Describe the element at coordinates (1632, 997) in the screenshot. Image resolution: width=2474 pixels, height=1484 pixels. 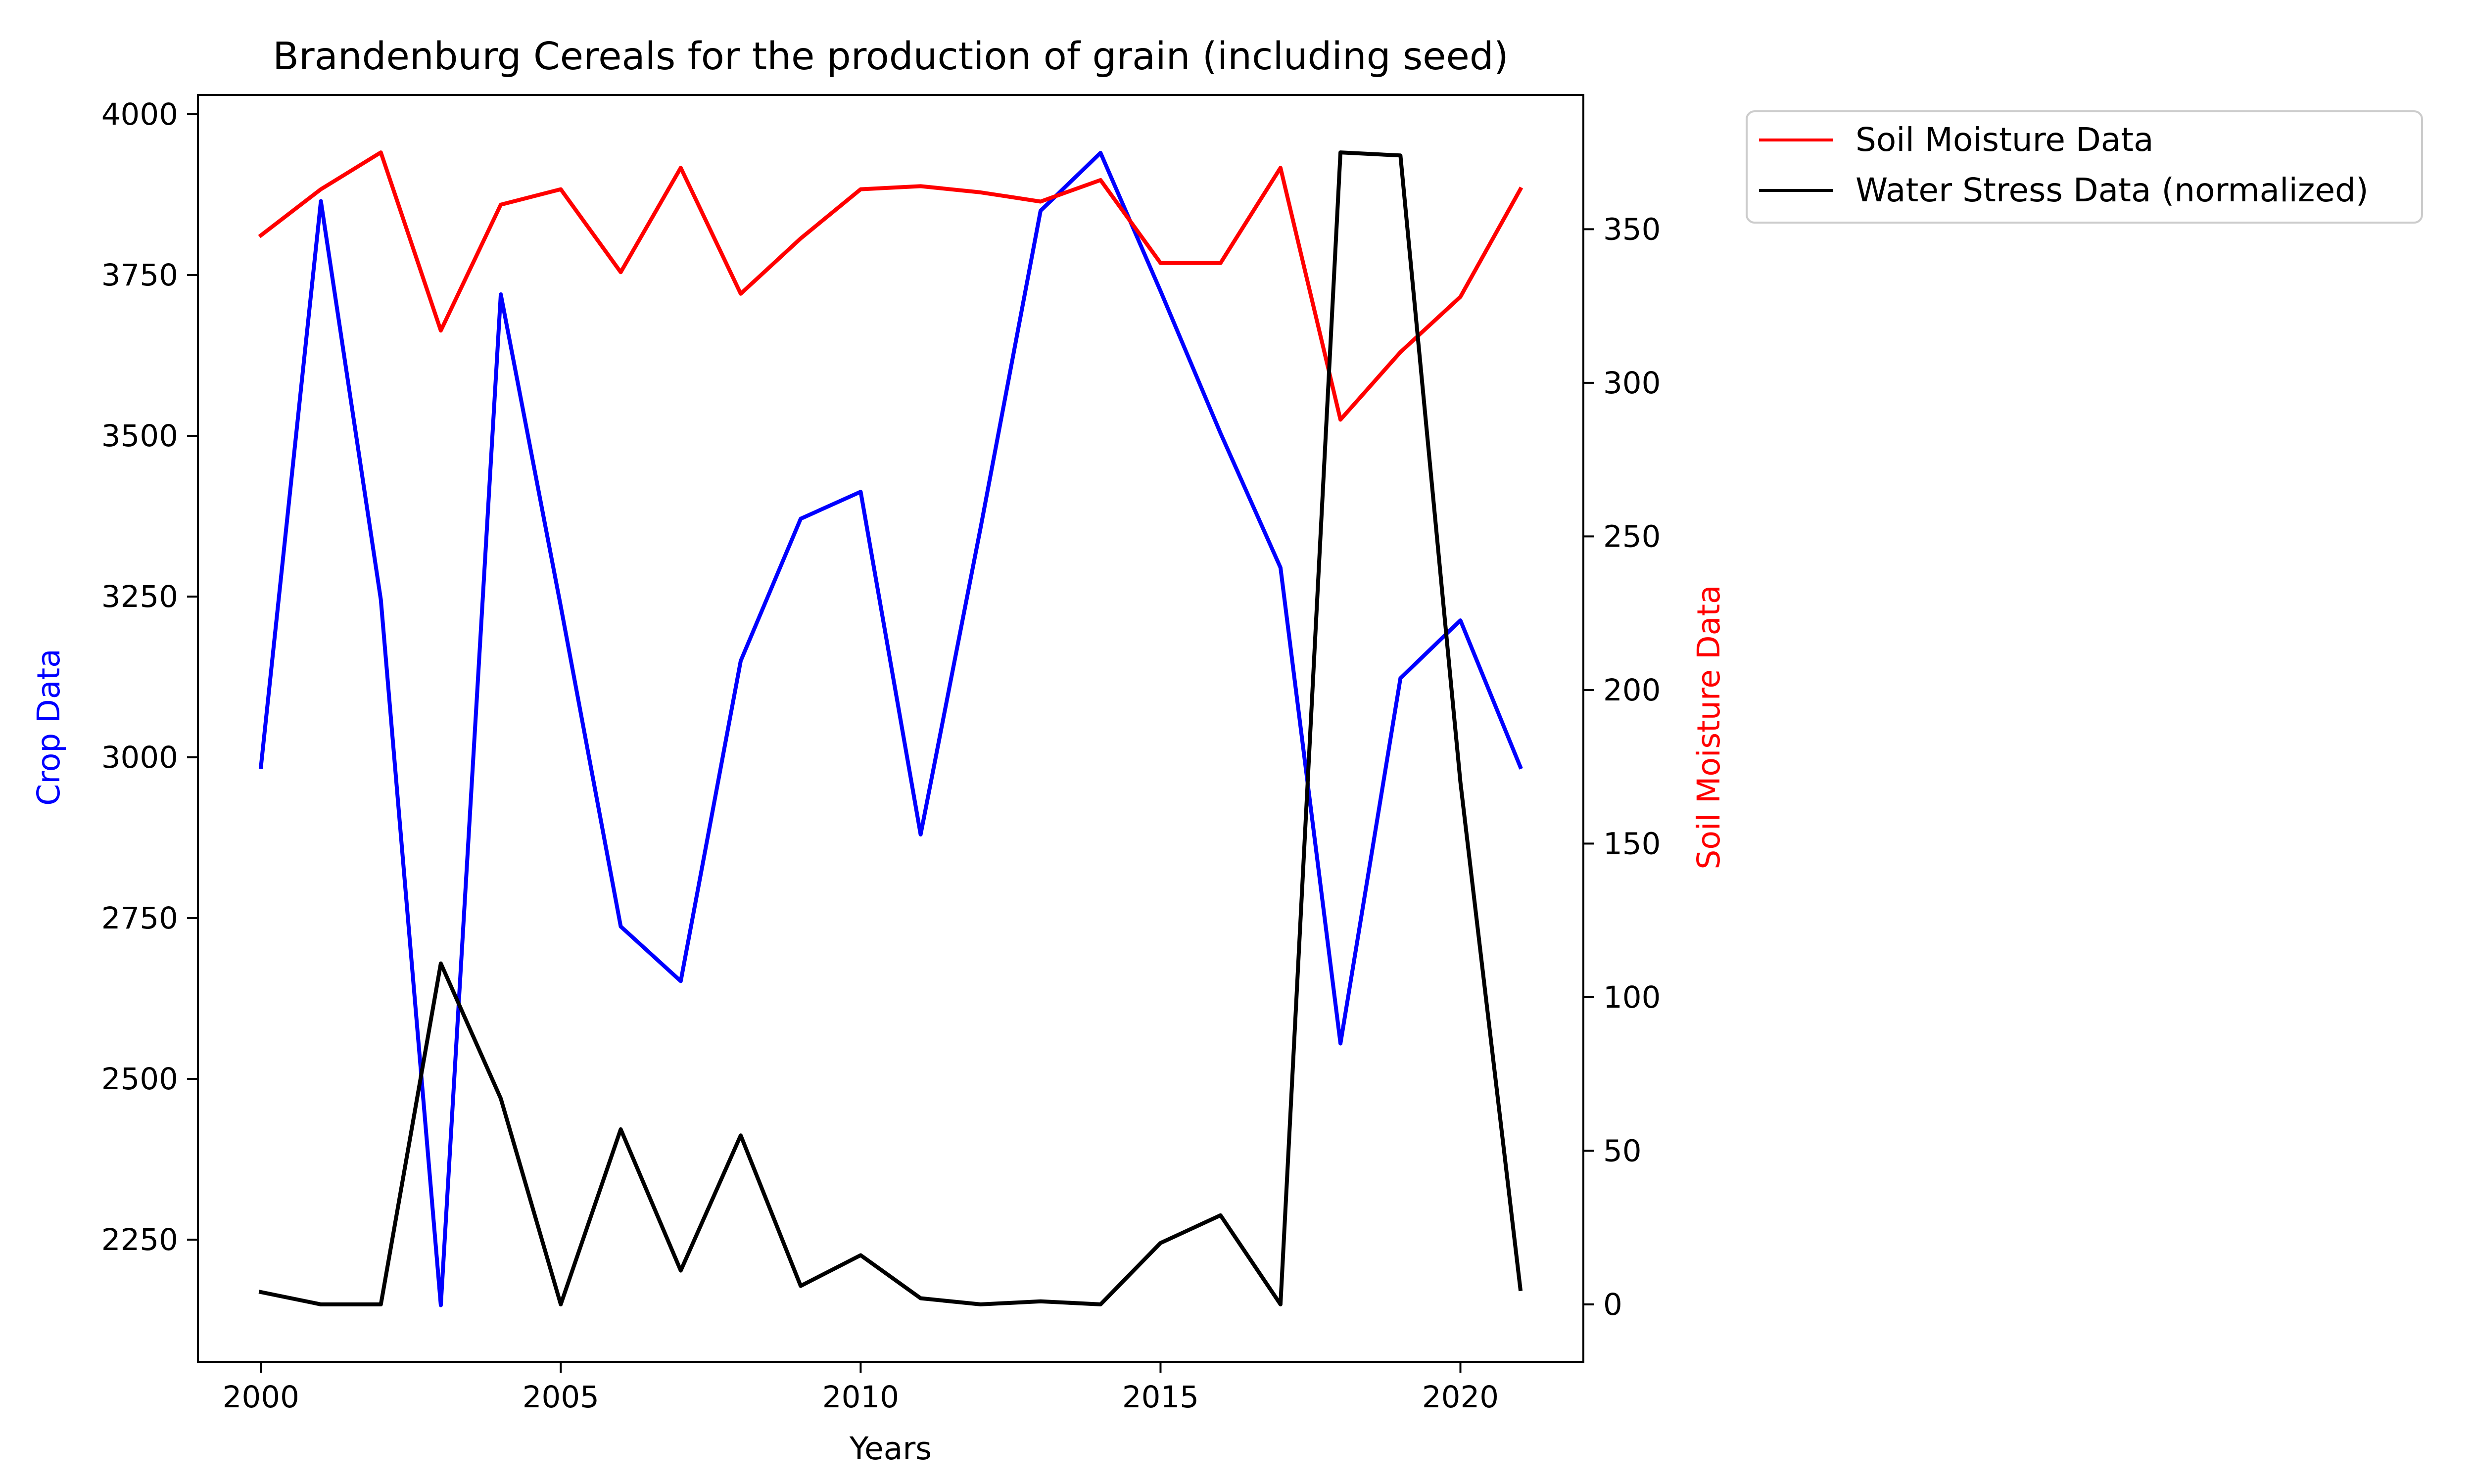
I see `right-y-tick-label: 100` at that location.